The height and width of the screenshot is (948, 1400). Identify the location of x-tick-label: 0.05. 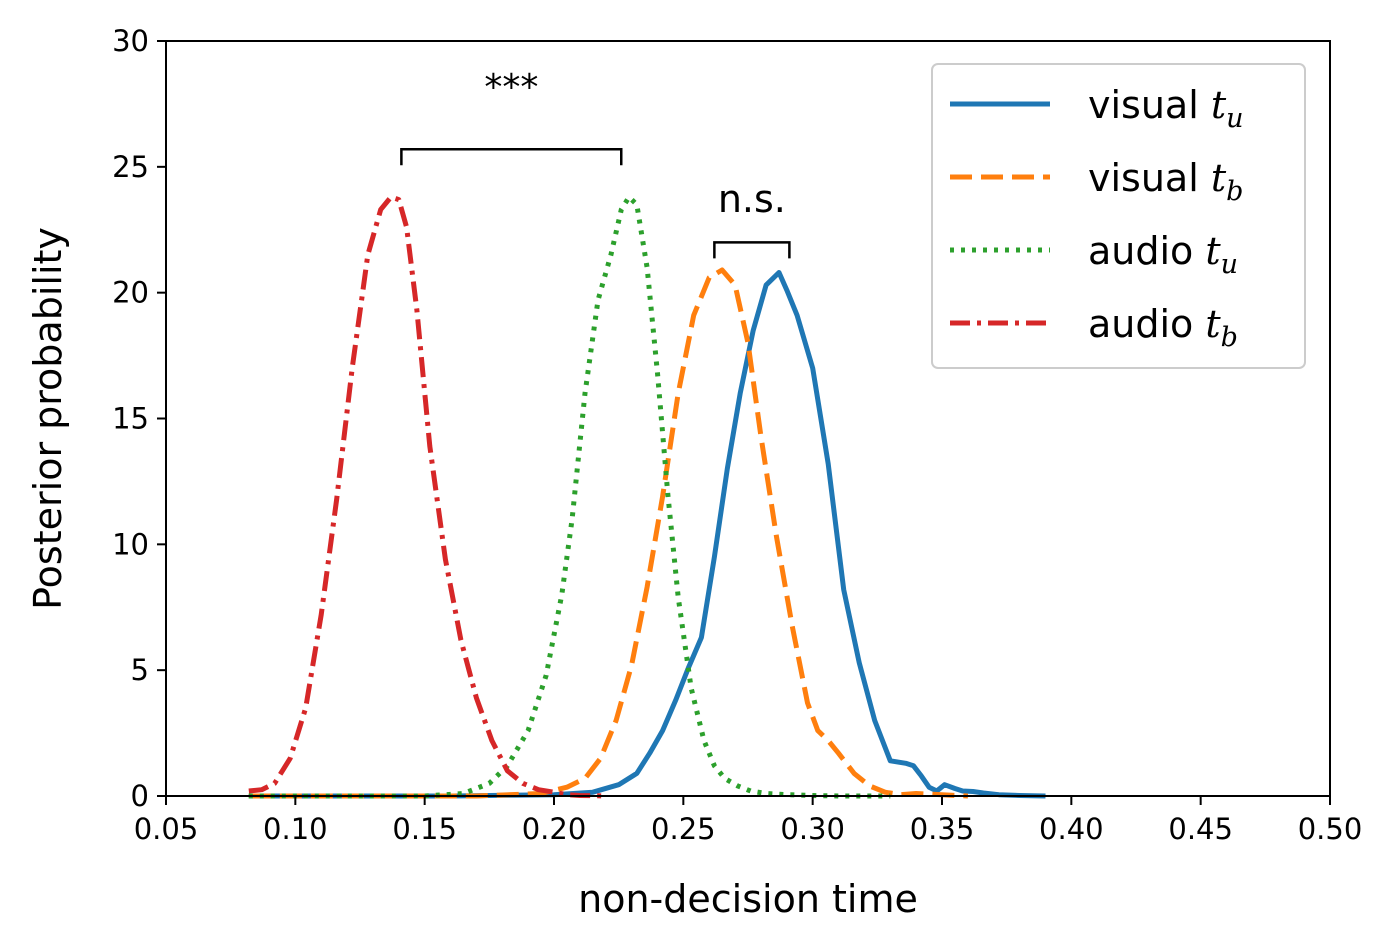
(166, 829).